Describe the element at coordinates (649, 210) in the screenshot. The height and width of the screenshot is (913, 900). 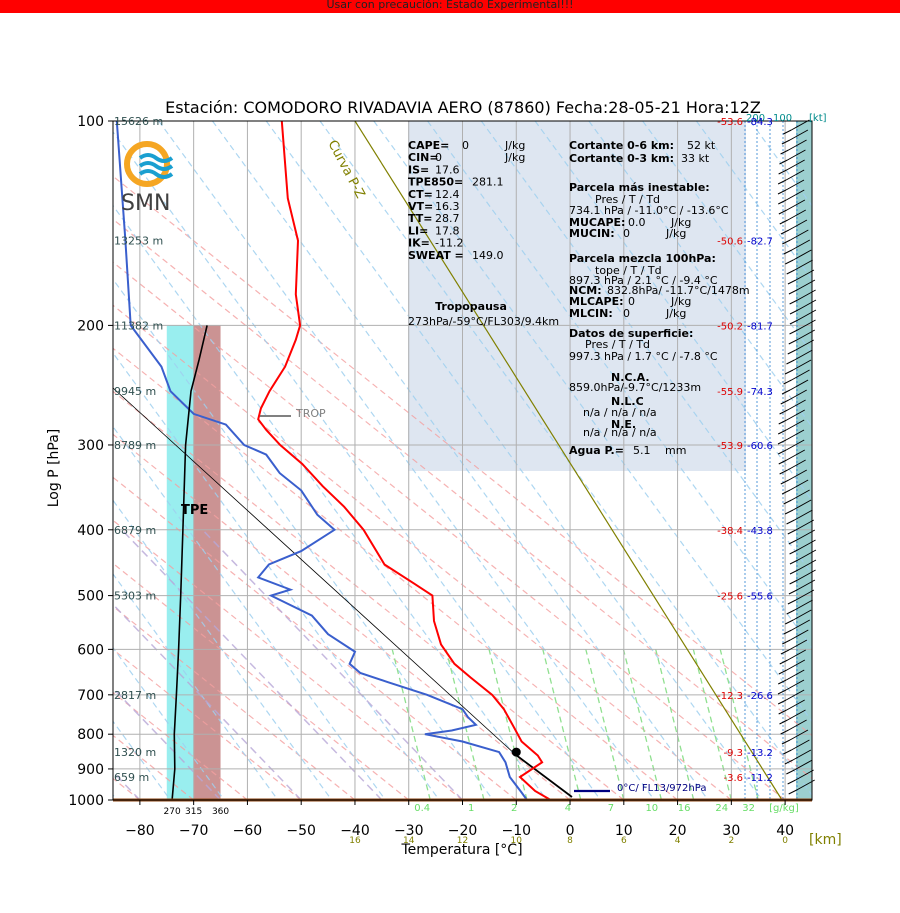
I see `mas-inestable-values: 734.1 hPa / -11.0°C / -13.6°C` at that location.